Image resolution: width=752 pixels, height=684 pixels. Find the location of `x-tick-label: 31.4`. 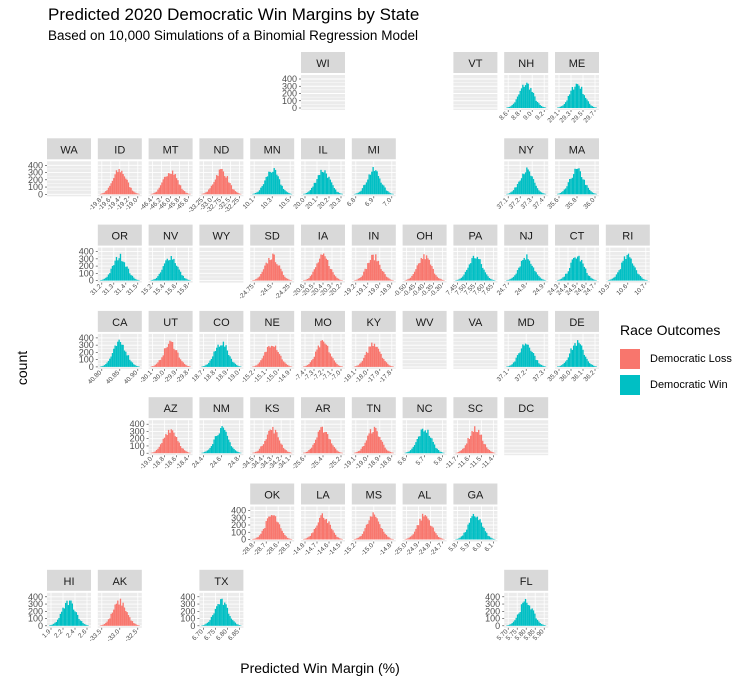

x-tick-label: 31.4 is located at coordinates (120, 290).